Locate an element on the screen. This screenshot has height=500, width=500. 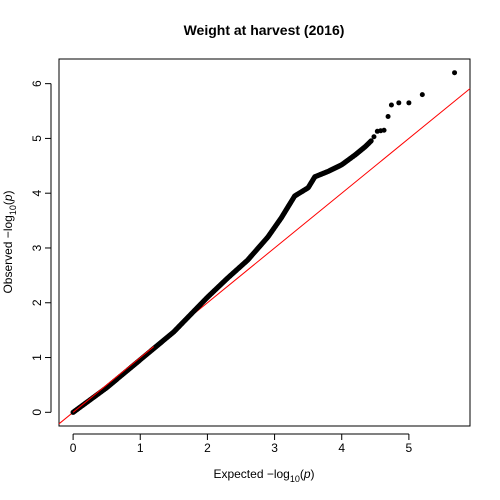
x-axis: 0 1 2 3 4 5 is located at coordinates (241, 444).